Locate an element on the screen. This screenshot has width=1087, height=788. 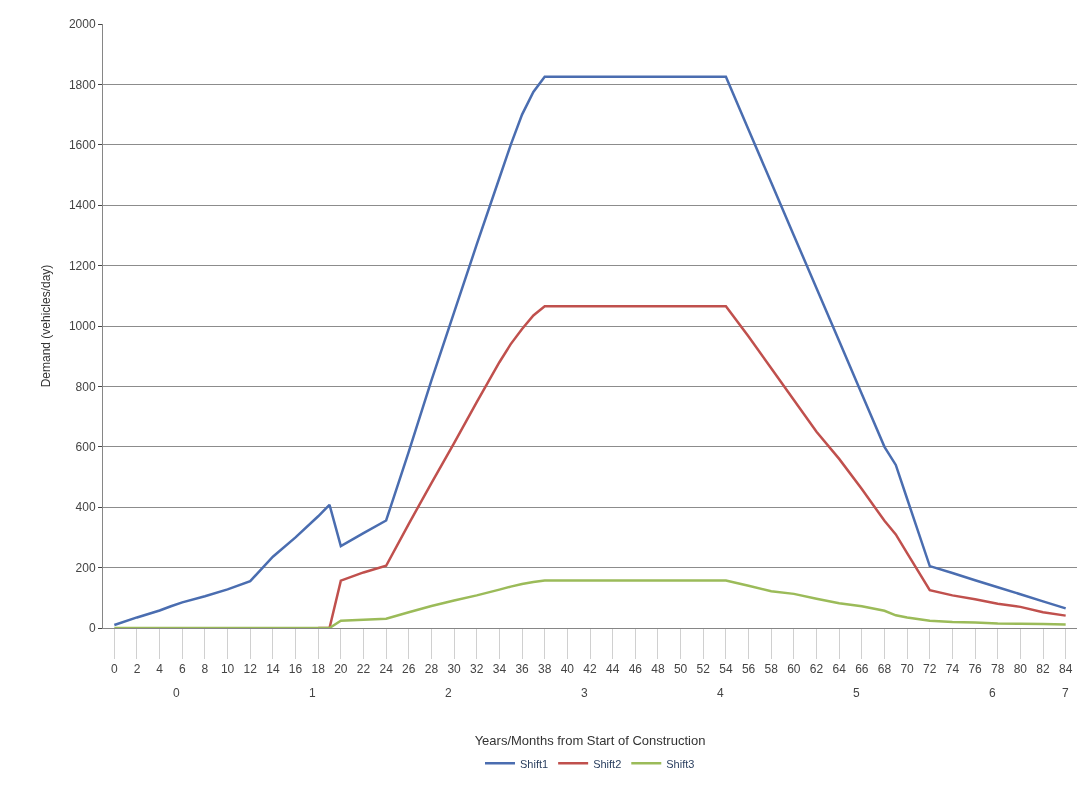
x-tick-label: 28 is located at coordinates (431, 669).